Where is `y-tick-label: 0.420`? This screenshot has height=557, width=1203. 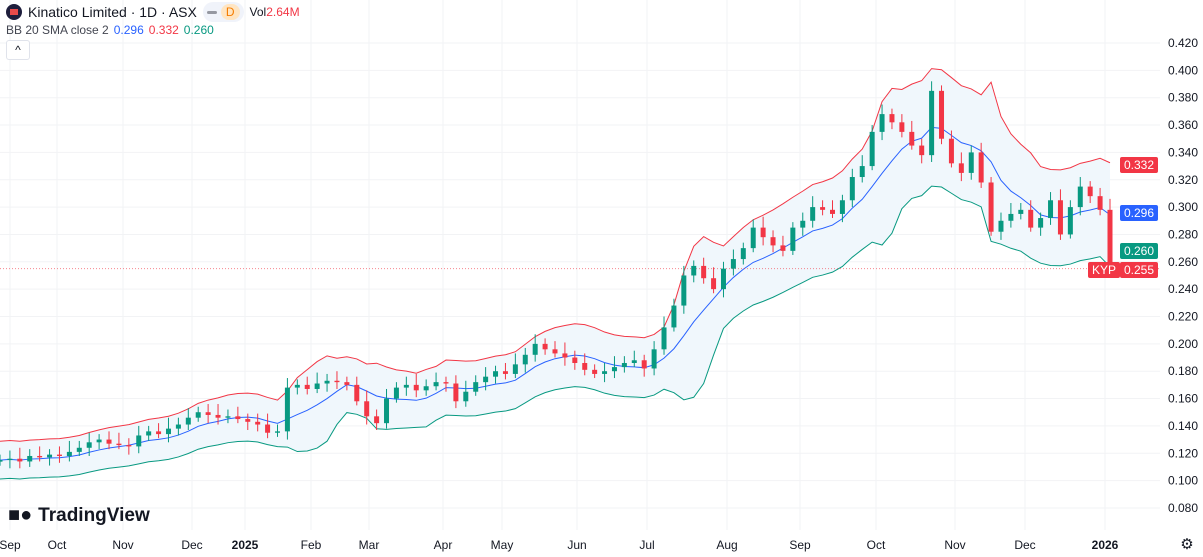
y-tick-label: 0.420 is located at coordinates (1183, 43).